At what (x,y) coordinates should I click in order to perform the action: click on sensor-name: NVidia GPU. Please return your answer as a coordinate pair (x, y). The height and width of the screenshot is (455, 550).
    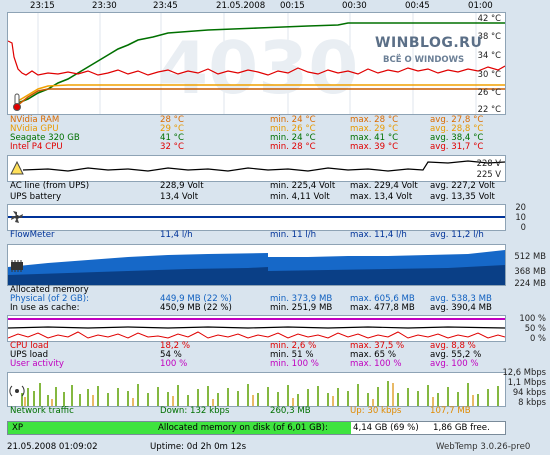
    Looking at the image, I should click on (34, 129).